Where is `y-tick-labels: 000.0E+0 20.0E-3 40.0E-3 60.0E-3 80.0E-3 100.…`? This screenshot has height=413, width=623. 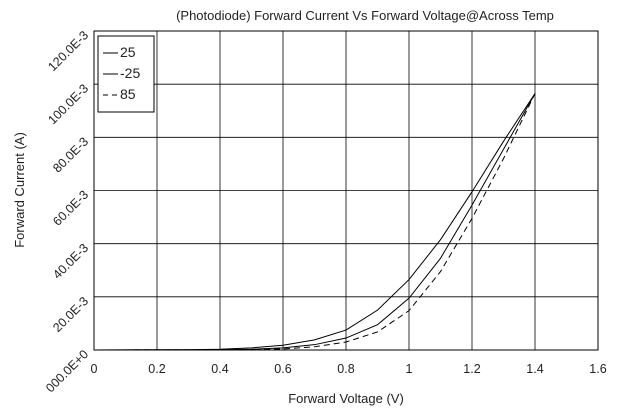 y-tick-labels: 000.0E+0 20.0E-3 40.0E-3 60.0E-3 80.0E-3 100.… is located at coordinates (67, 211).